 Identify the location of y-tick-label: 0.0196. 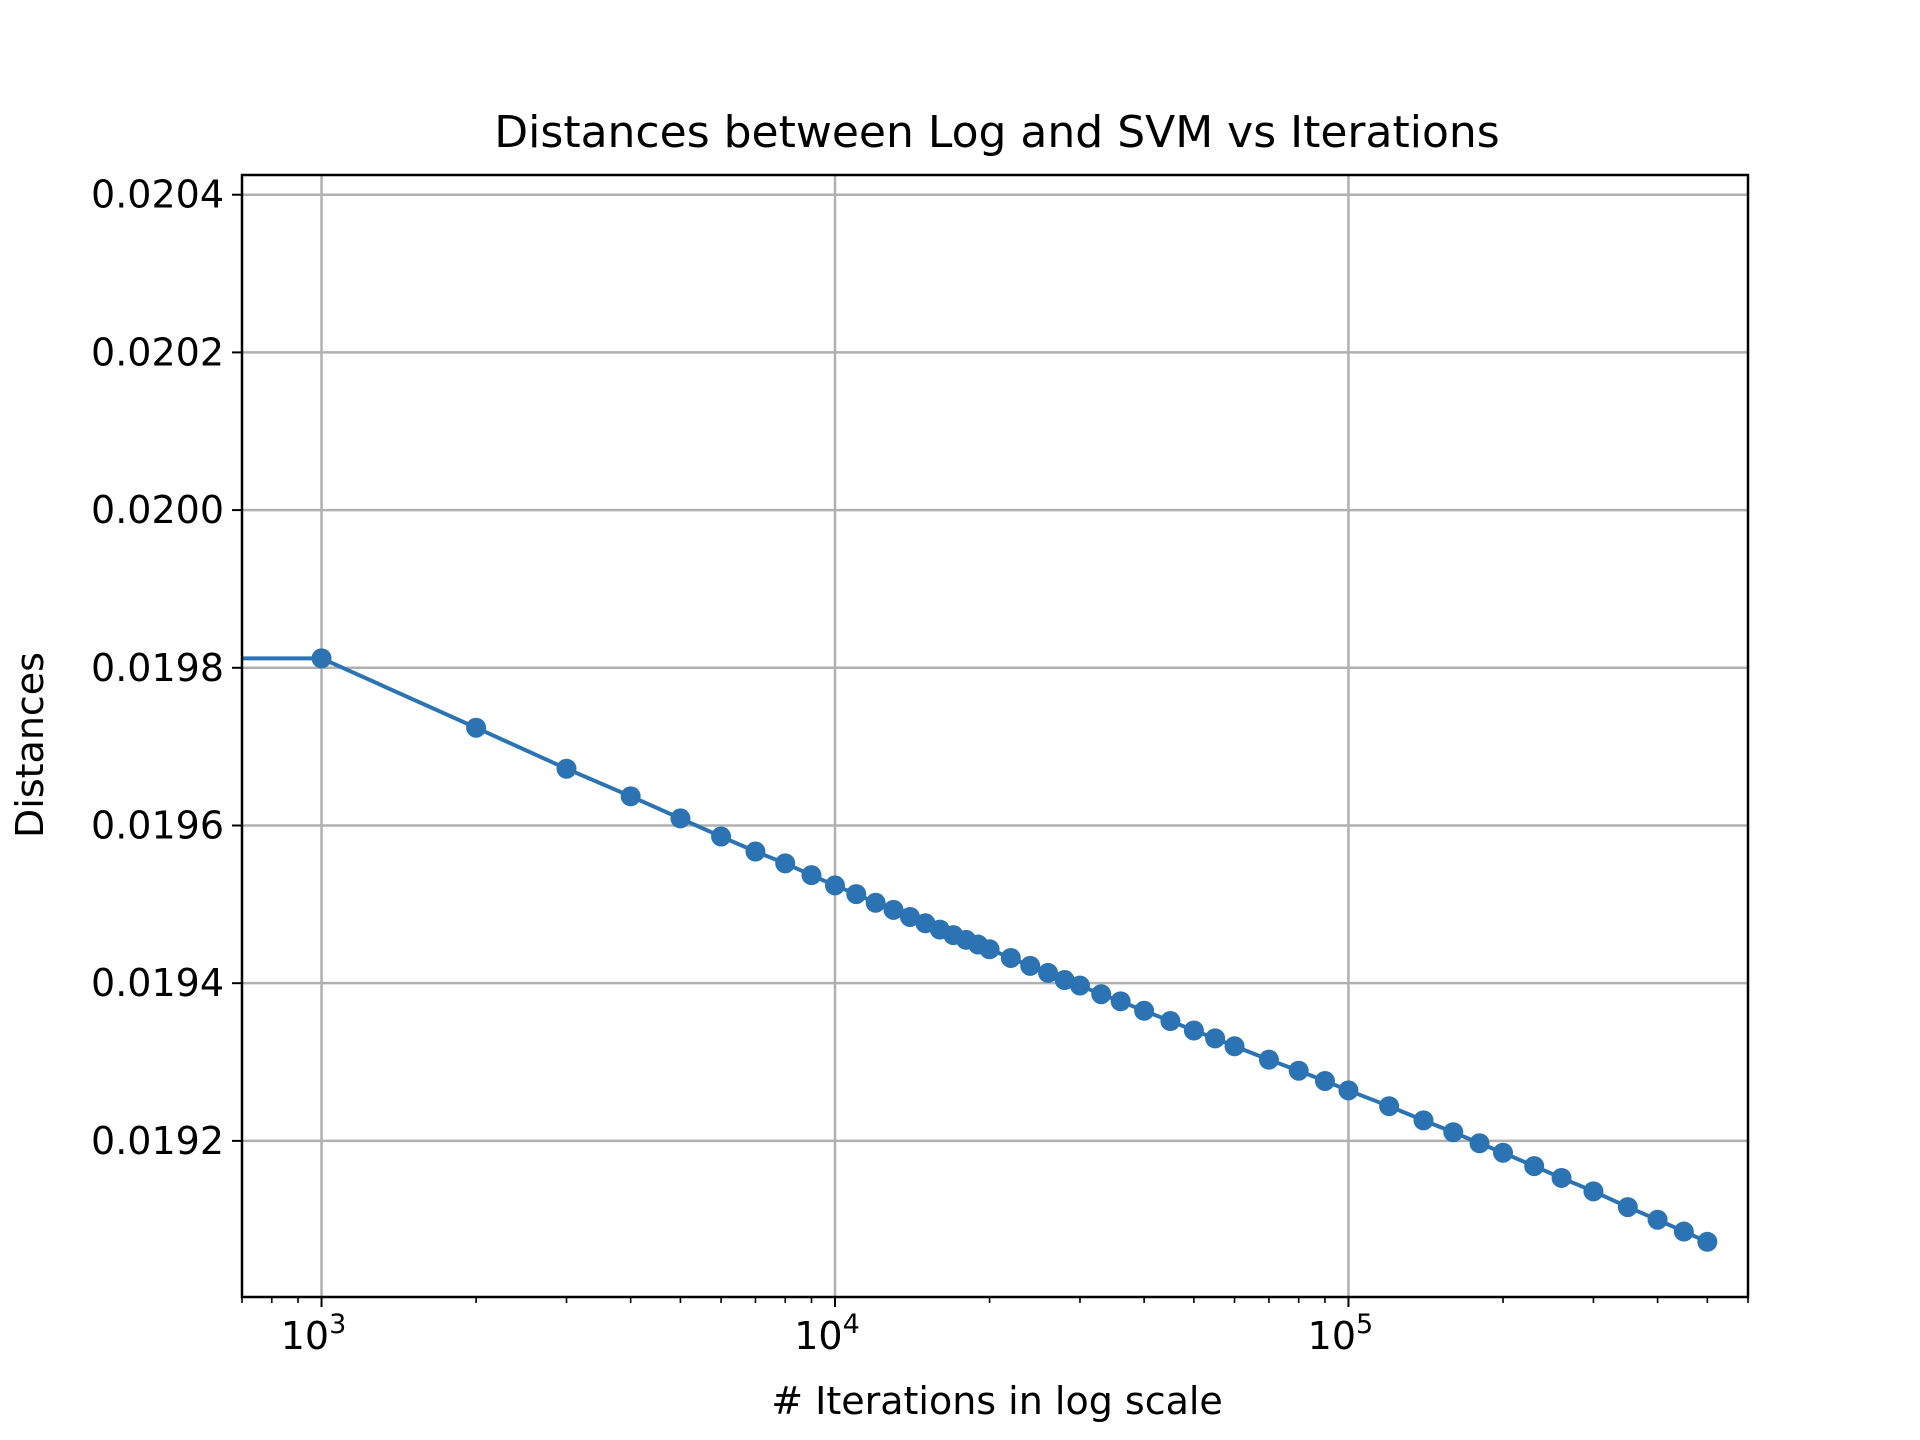
(157, 825).